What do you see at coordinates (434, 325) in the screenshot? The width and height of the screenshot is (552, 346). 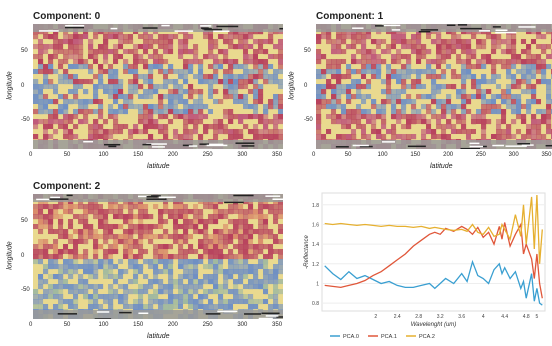 I see `x-axis-label: Wavelenght (um)` at bounding box center [434, 325].